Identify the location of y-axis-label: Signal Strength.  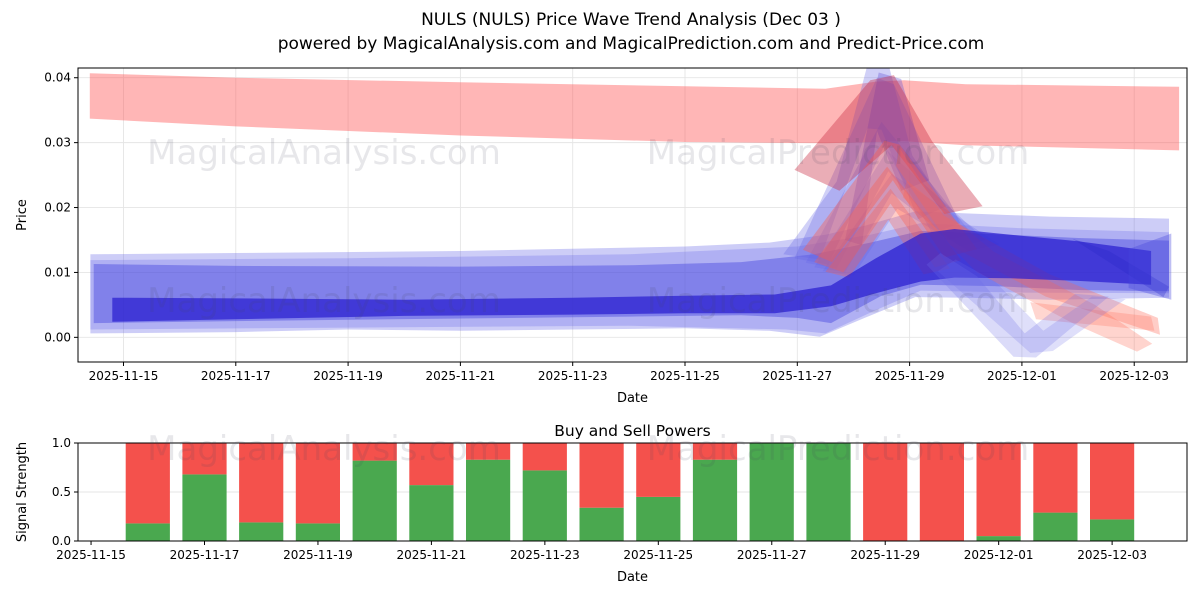
(22, 492).